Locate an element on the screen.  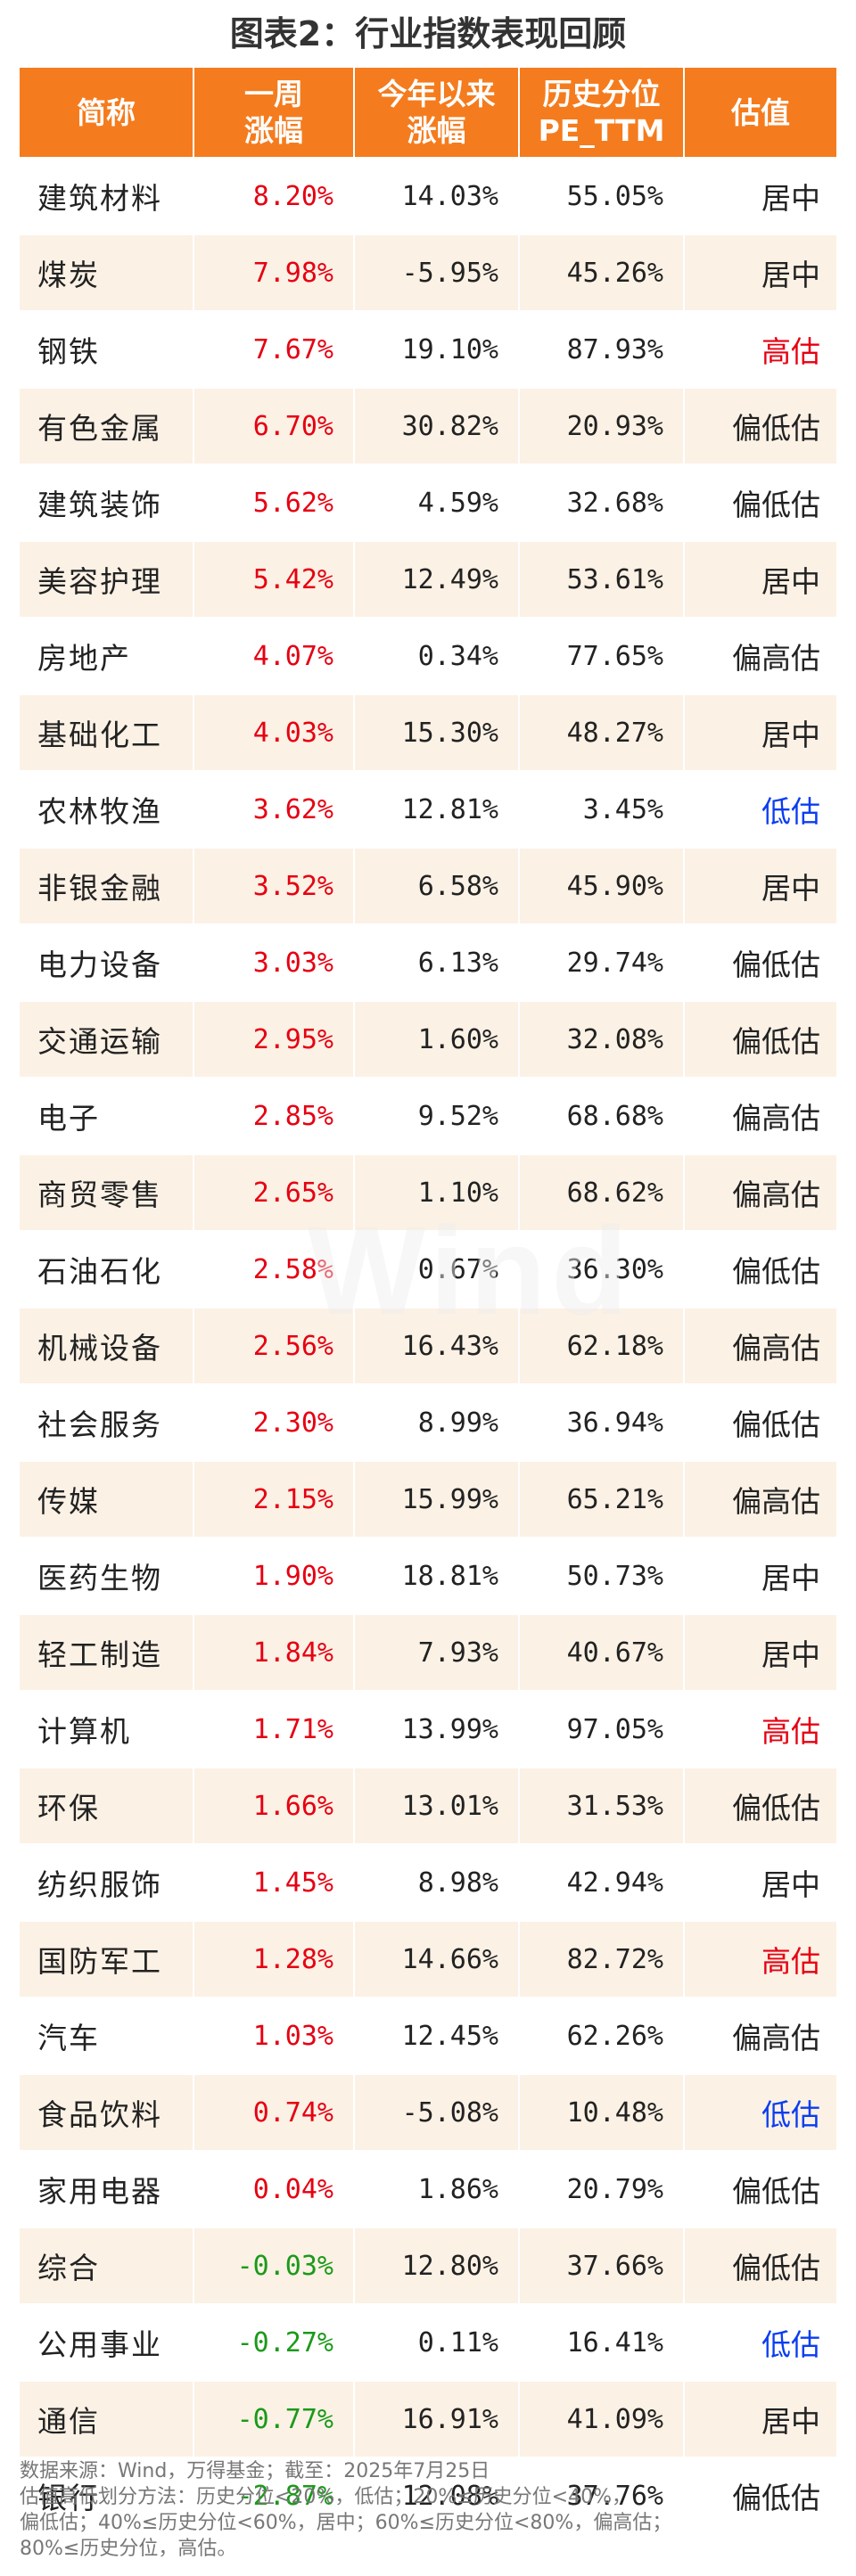
pe-percentile: 48.27% is located at coordinates (602, 731).